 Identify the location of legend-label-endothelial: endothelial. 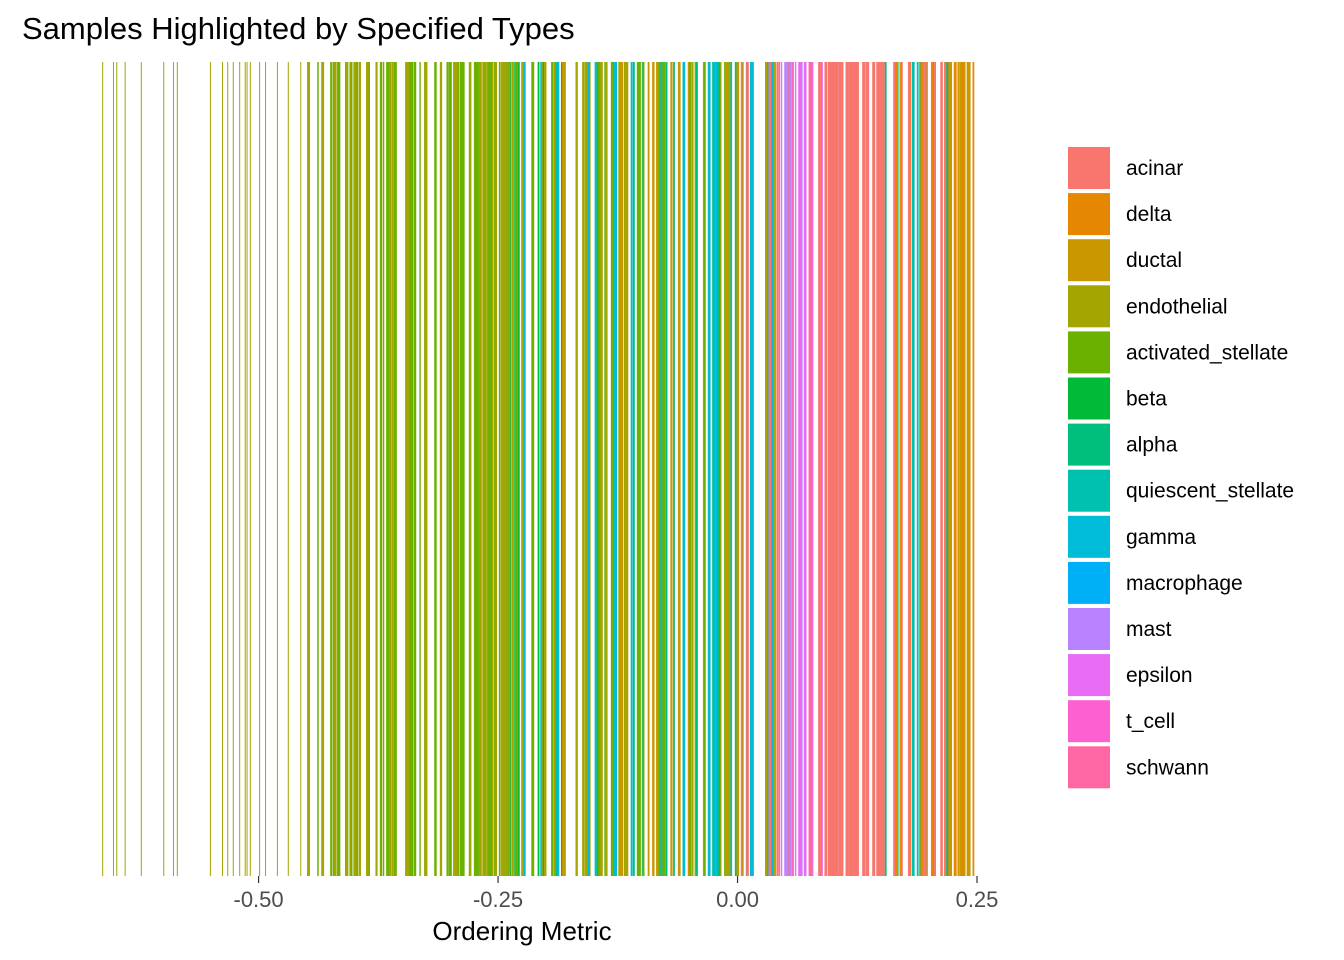
(1177, 306).